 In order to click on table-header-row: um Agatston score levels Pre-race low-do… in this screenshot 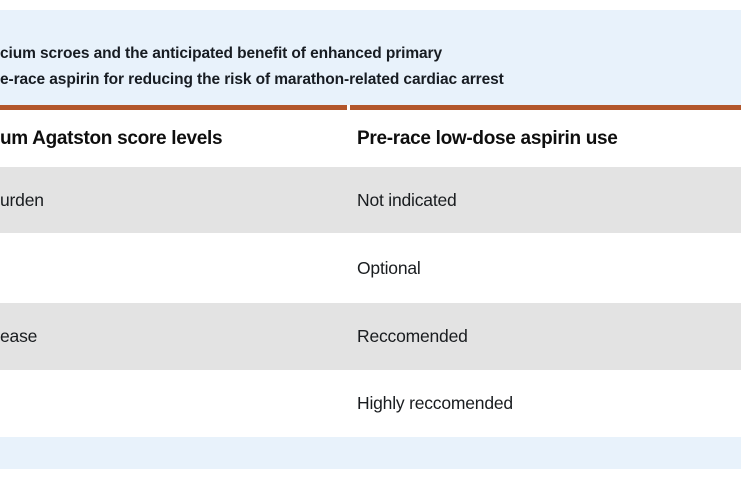, I will do `click(370, 138)`.